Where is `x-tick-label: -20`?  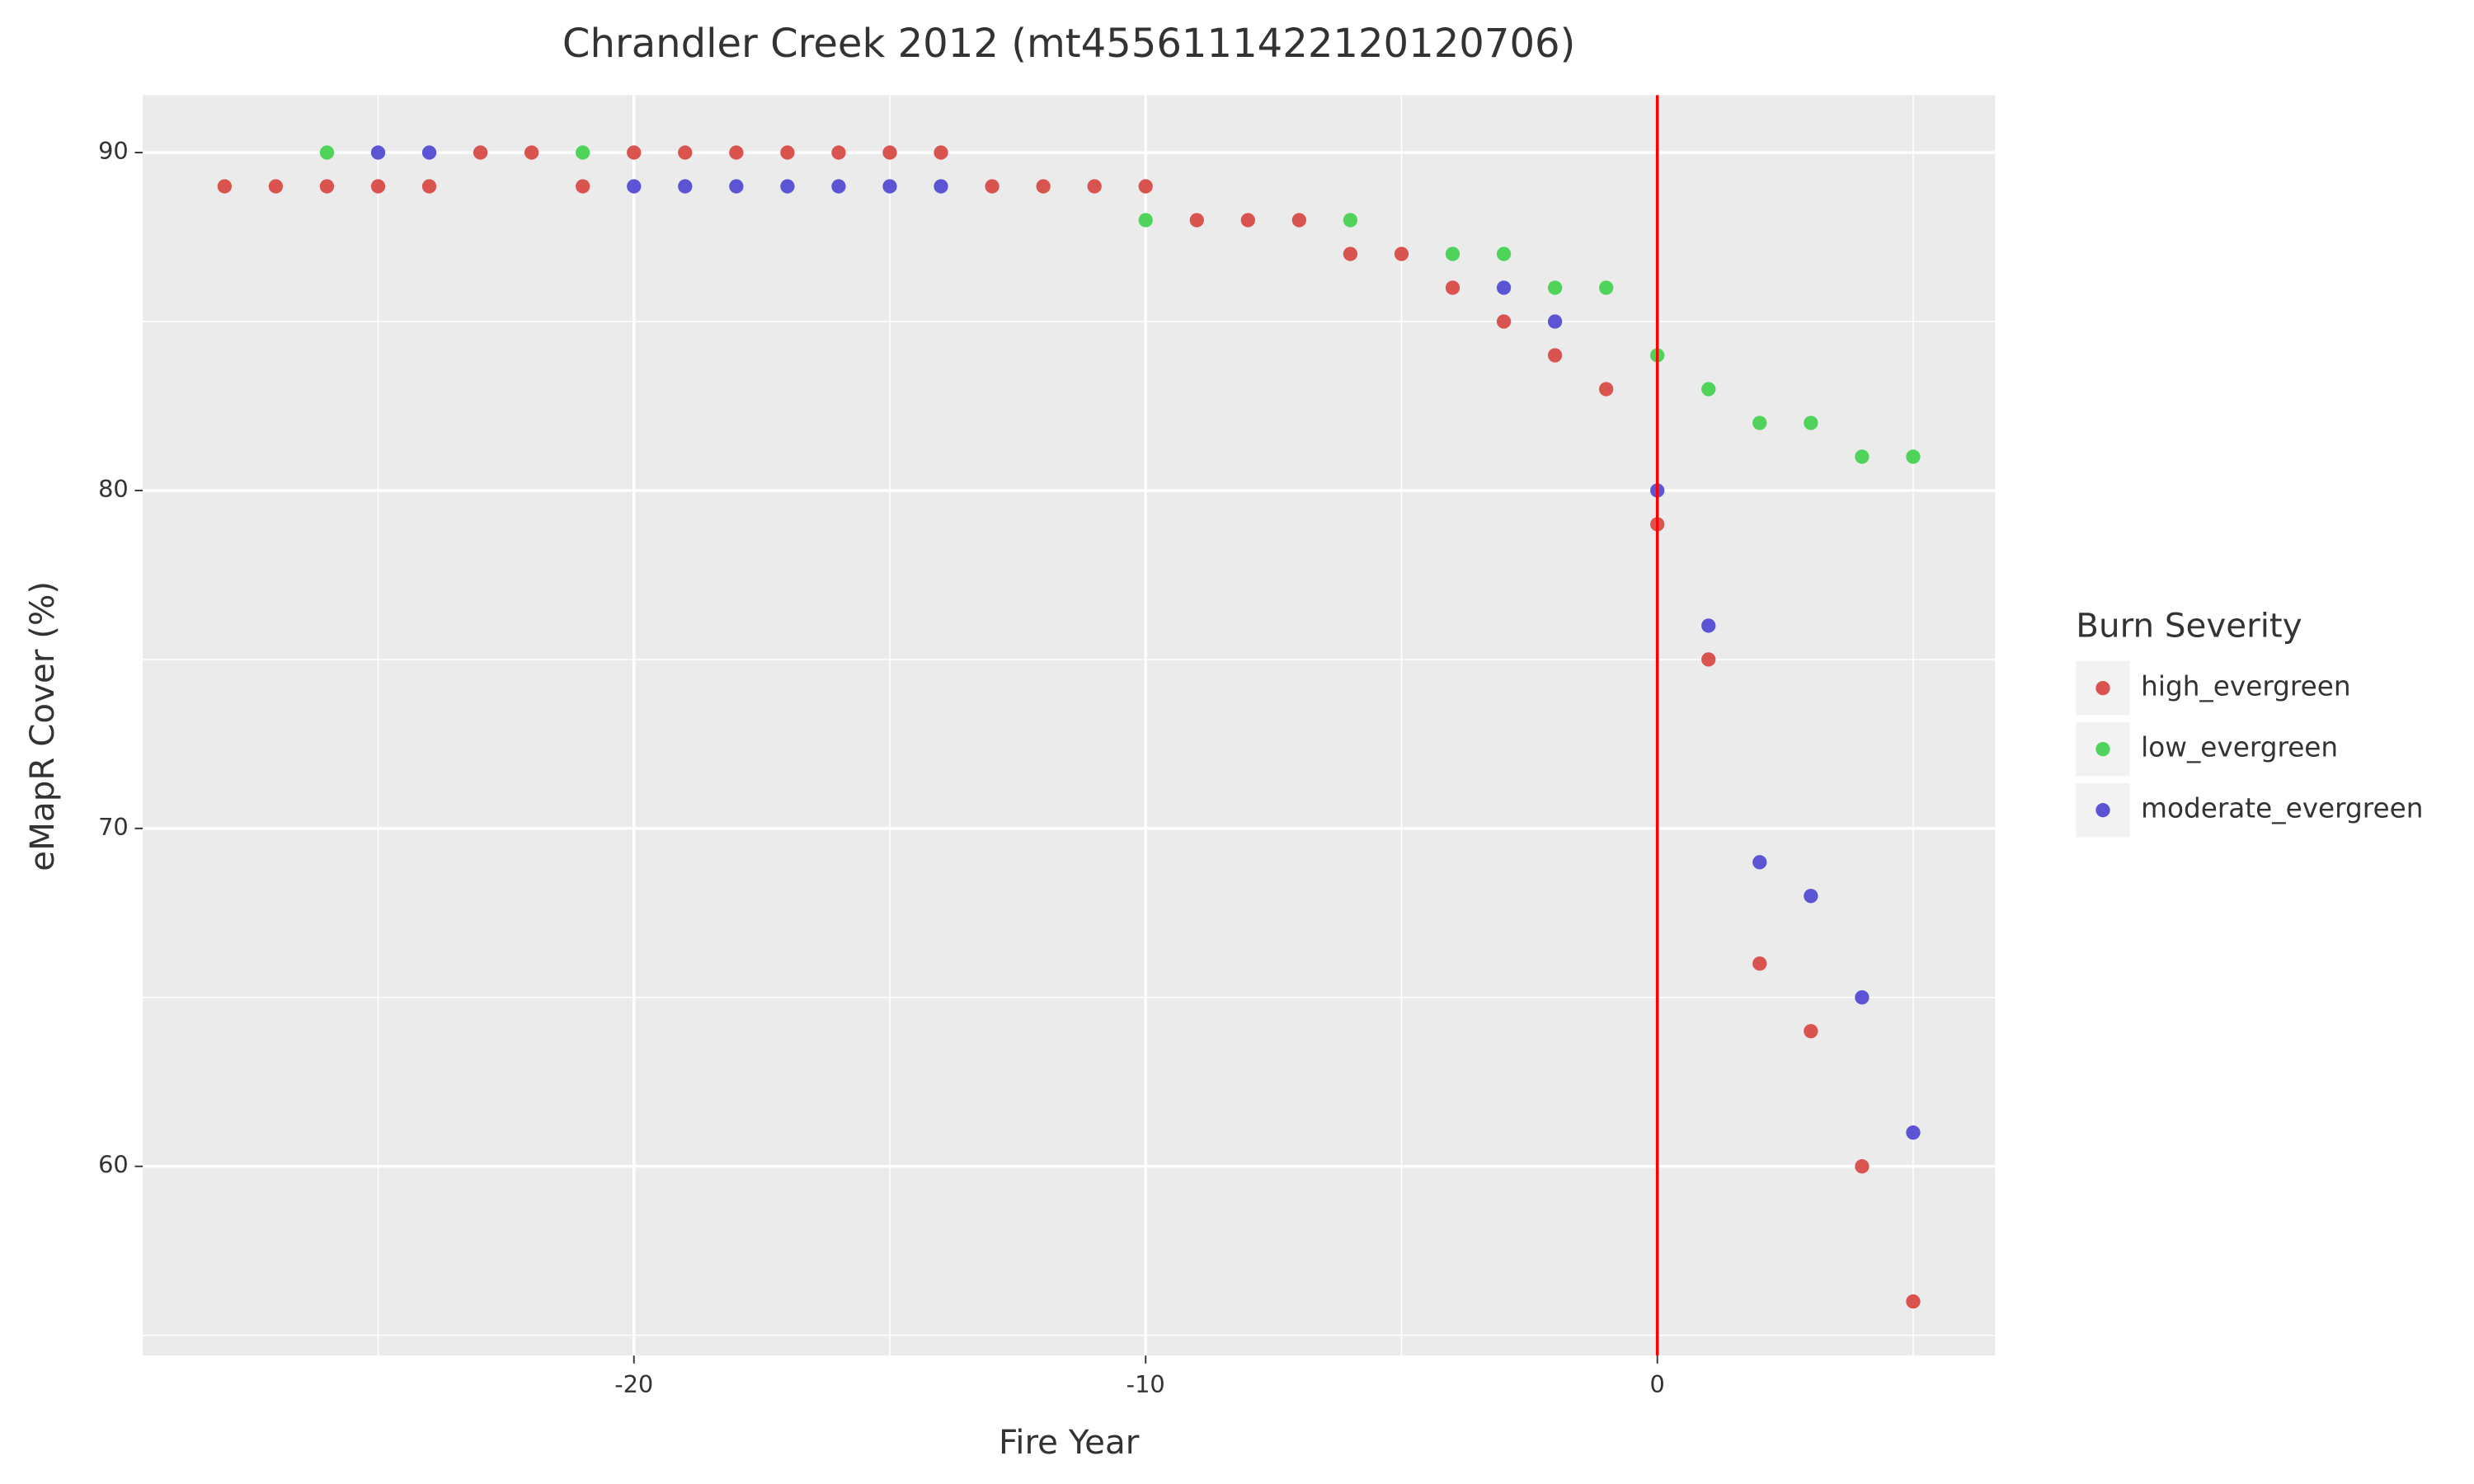 x-tick-label: -20 is located at coordinates (633, 1384).